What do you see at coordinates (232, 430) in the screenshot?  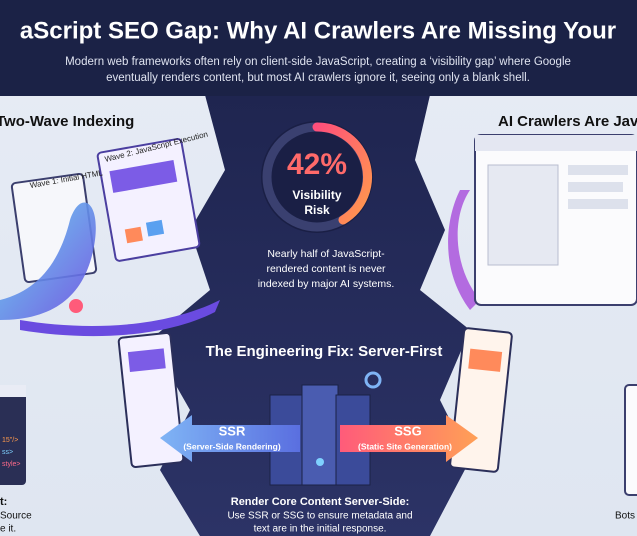 I see `ssr-label: SSR` at bounding box center [232, 430].